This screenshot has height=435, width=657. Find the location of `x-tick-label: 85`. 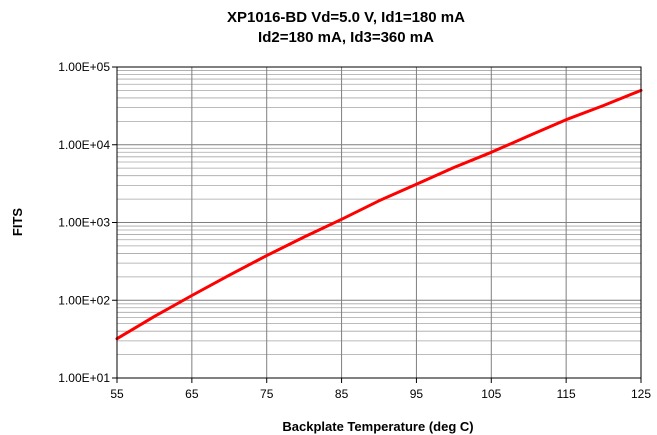

x-tick-label: 85 is located at coordinates (342, 394).